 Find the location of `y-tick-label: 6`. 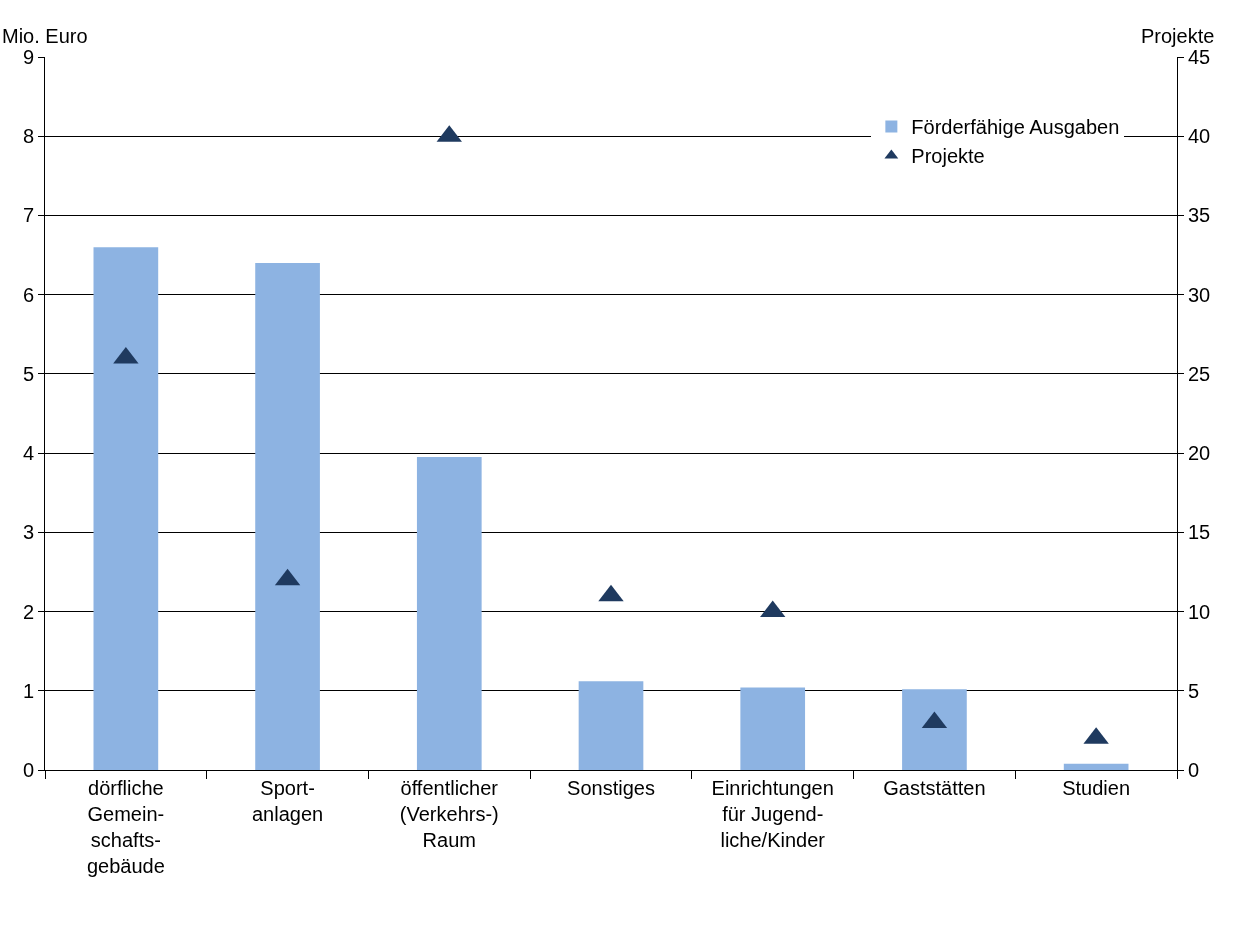

y-tick-label: 6 is located at coordinates (28, 294).